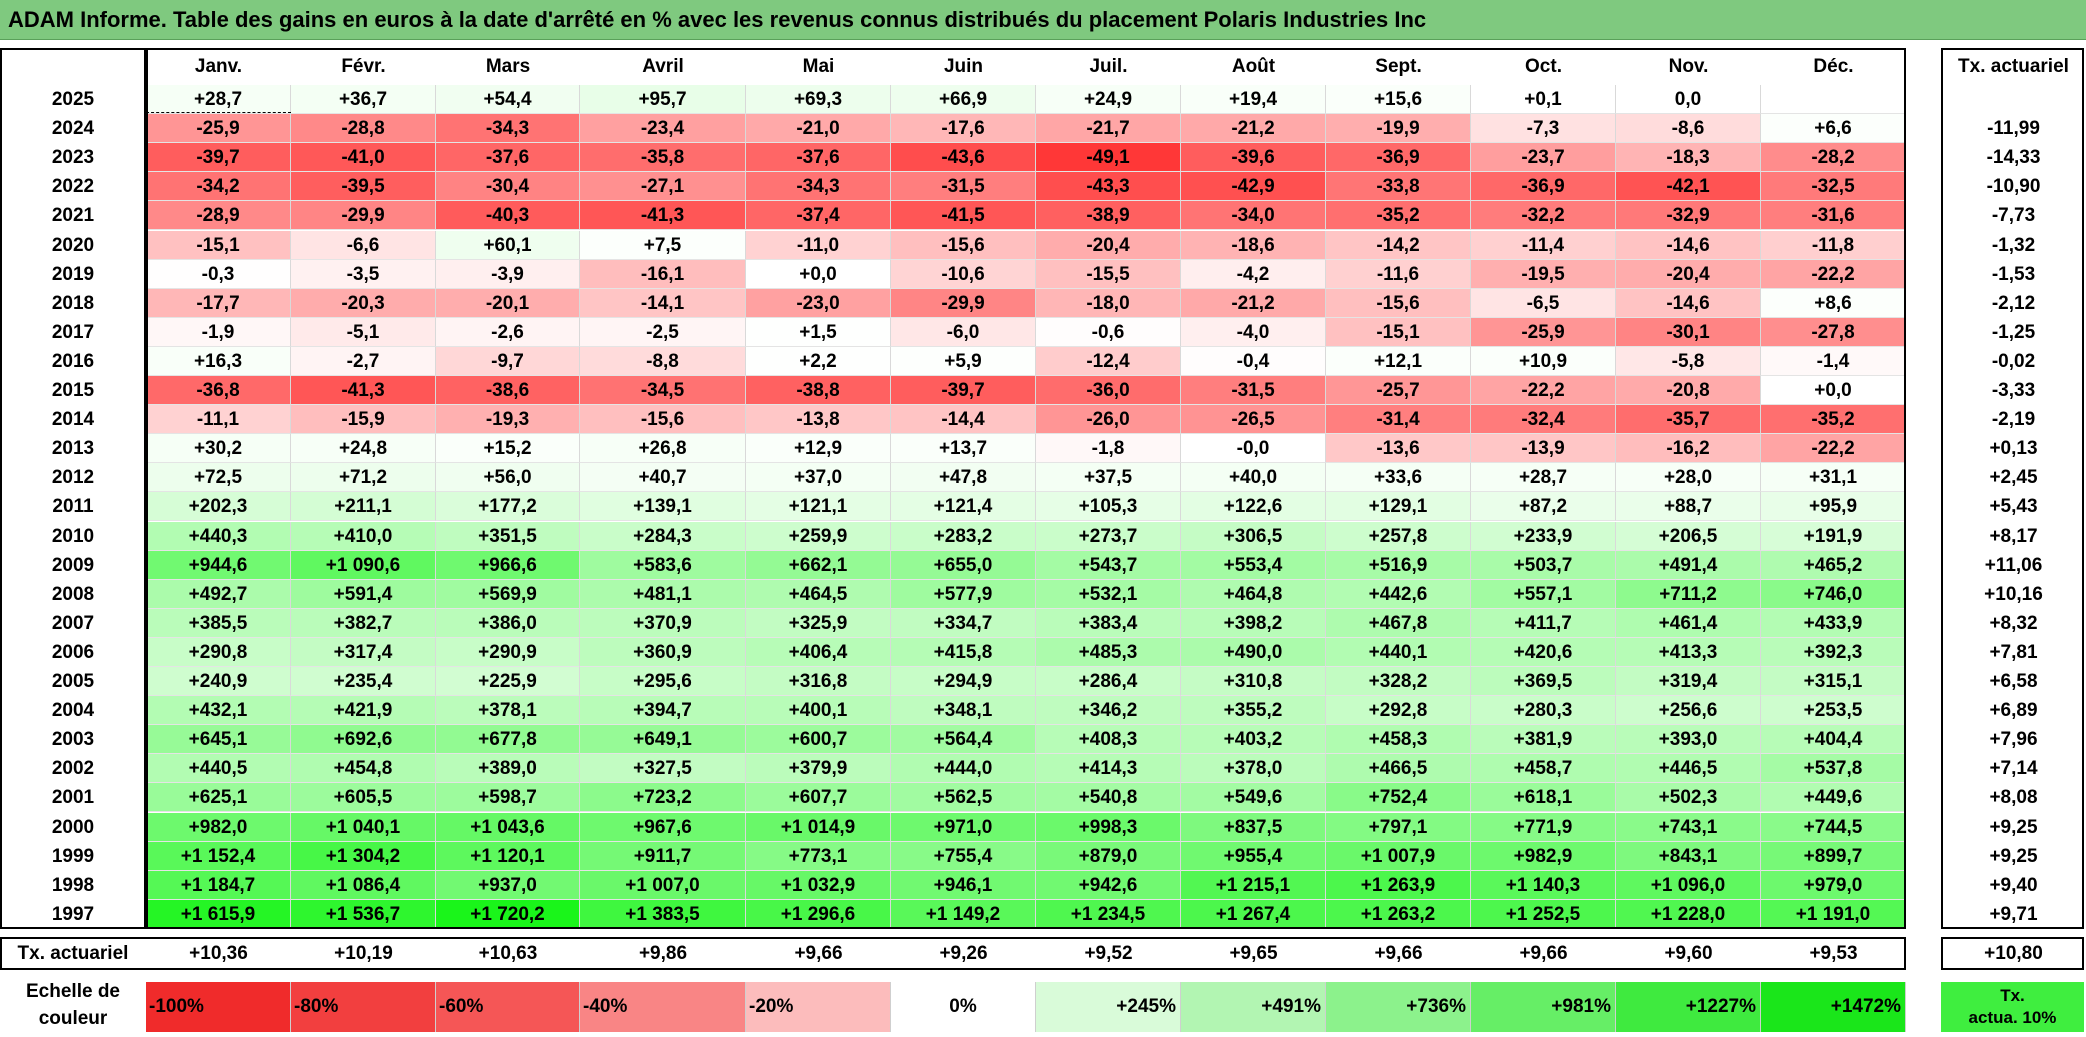  I want to click on year-label: 2020, so click(73, 245).